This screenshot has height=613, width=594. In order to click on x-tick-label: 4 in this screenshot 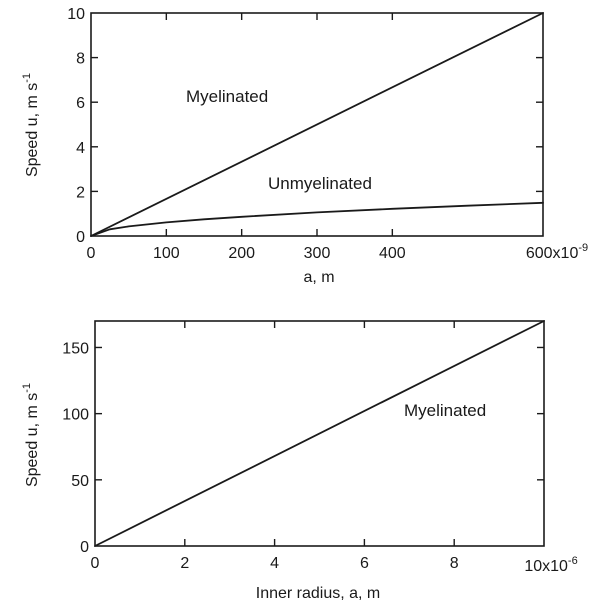, I will do `click(274, 563)`.